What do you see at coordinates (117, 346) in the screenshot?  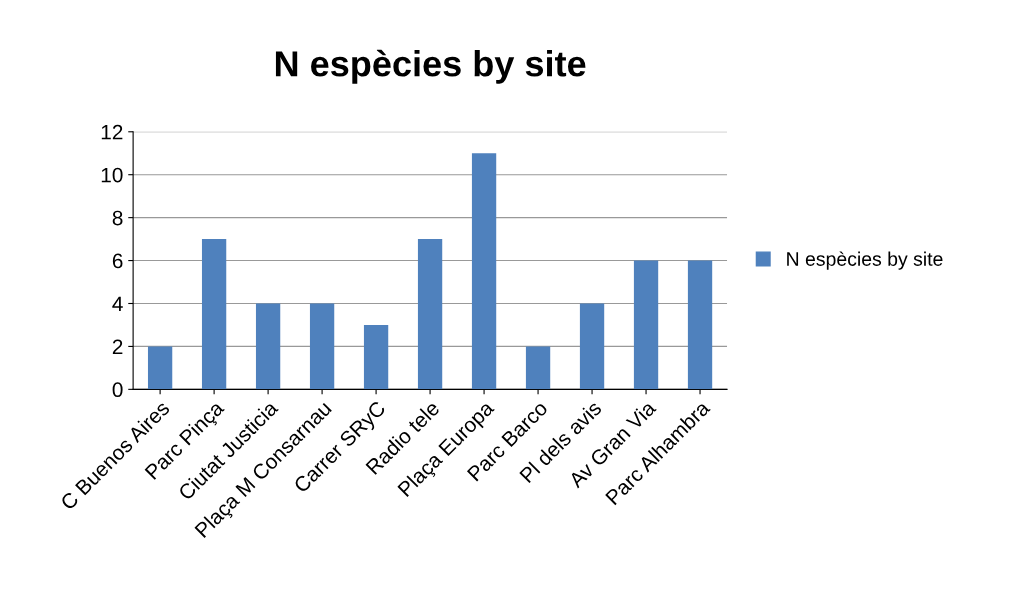 I see `y-tick-label: 2` at bounding box center [117, 346].